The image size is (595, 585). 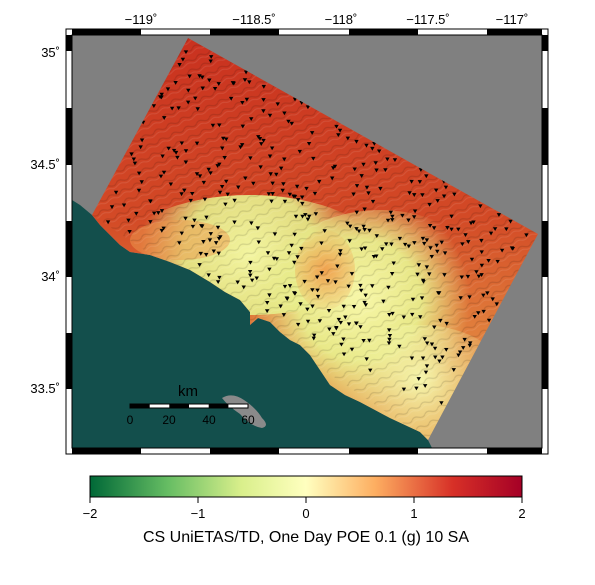 I want to click on colorbar-tick-label: −1, so click(x=198, y=513).